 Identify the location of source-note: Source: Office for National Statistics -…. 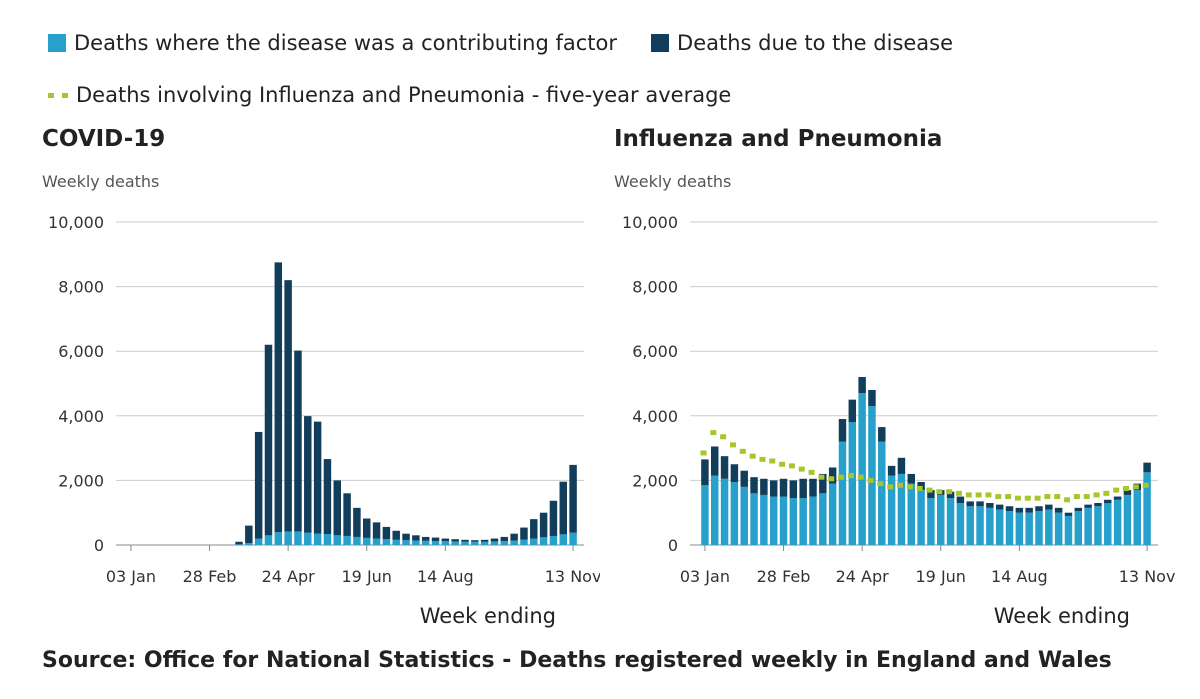
(577, 660).